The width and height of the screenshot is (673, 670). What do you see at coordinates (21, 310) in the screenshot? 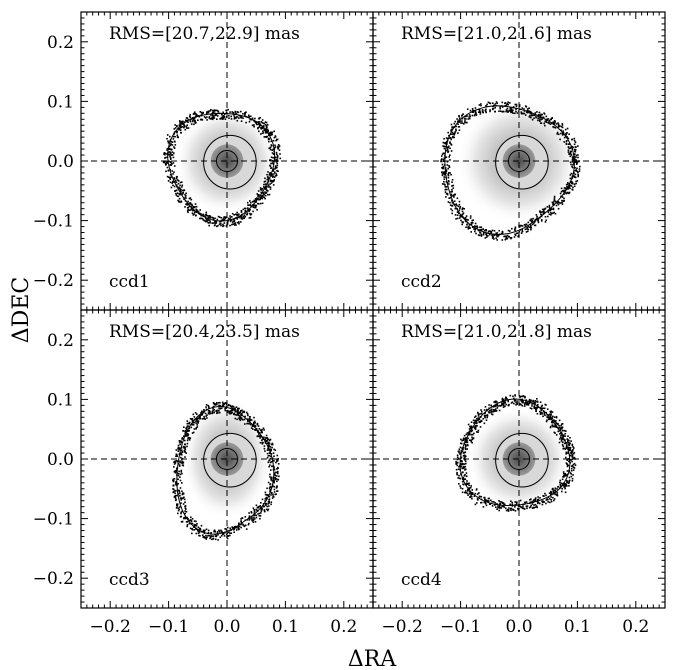
I see `y-axis-label: ΔDEC` at bounding box center [21, 310].